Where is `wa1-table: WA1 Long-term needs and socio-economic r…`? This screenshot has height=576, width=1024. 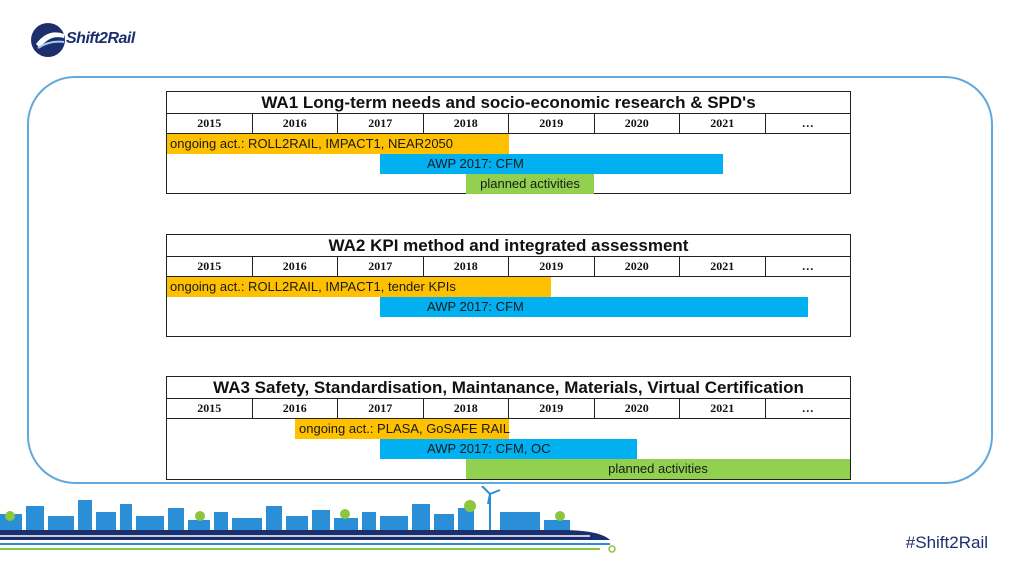
wa1-table: WA1 Long-term needs and socio-economic r… is located at coordinates (508, 142).